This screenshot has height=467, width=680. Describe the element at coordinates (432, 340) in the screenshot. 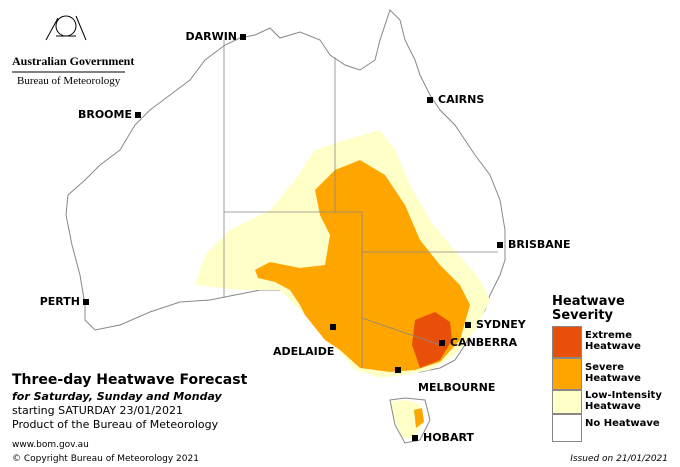

I see `extreme-area` at that location.